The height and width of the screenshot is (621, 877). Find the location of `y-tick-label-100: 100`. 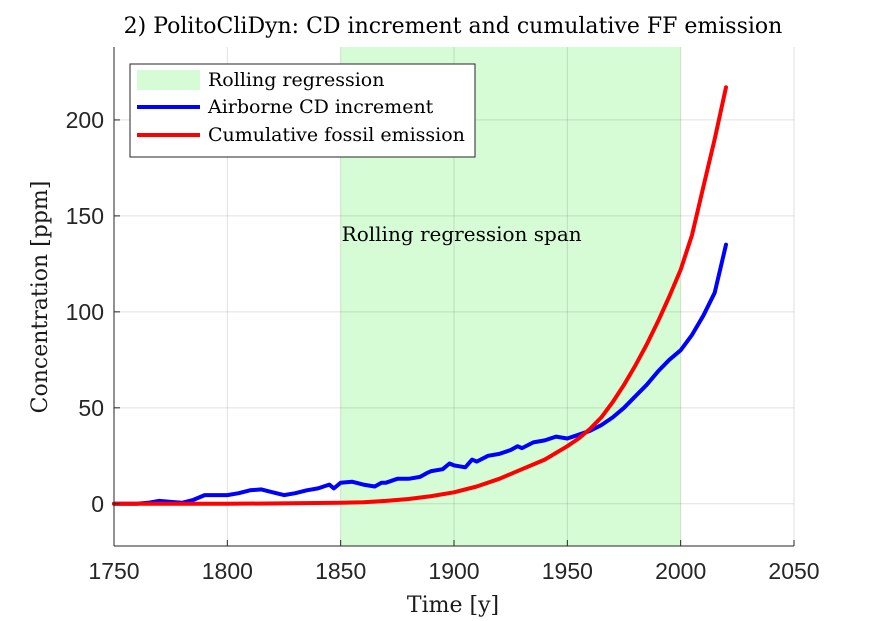

y-tick-label-100: 100 is located at coordinates (85, 312).